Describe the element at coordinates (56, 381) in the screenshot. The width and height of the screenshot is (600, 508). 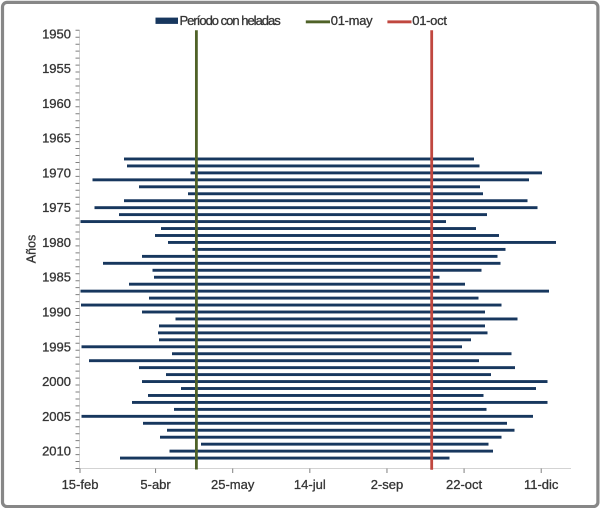
I see `svg-text: 2000` at that location.